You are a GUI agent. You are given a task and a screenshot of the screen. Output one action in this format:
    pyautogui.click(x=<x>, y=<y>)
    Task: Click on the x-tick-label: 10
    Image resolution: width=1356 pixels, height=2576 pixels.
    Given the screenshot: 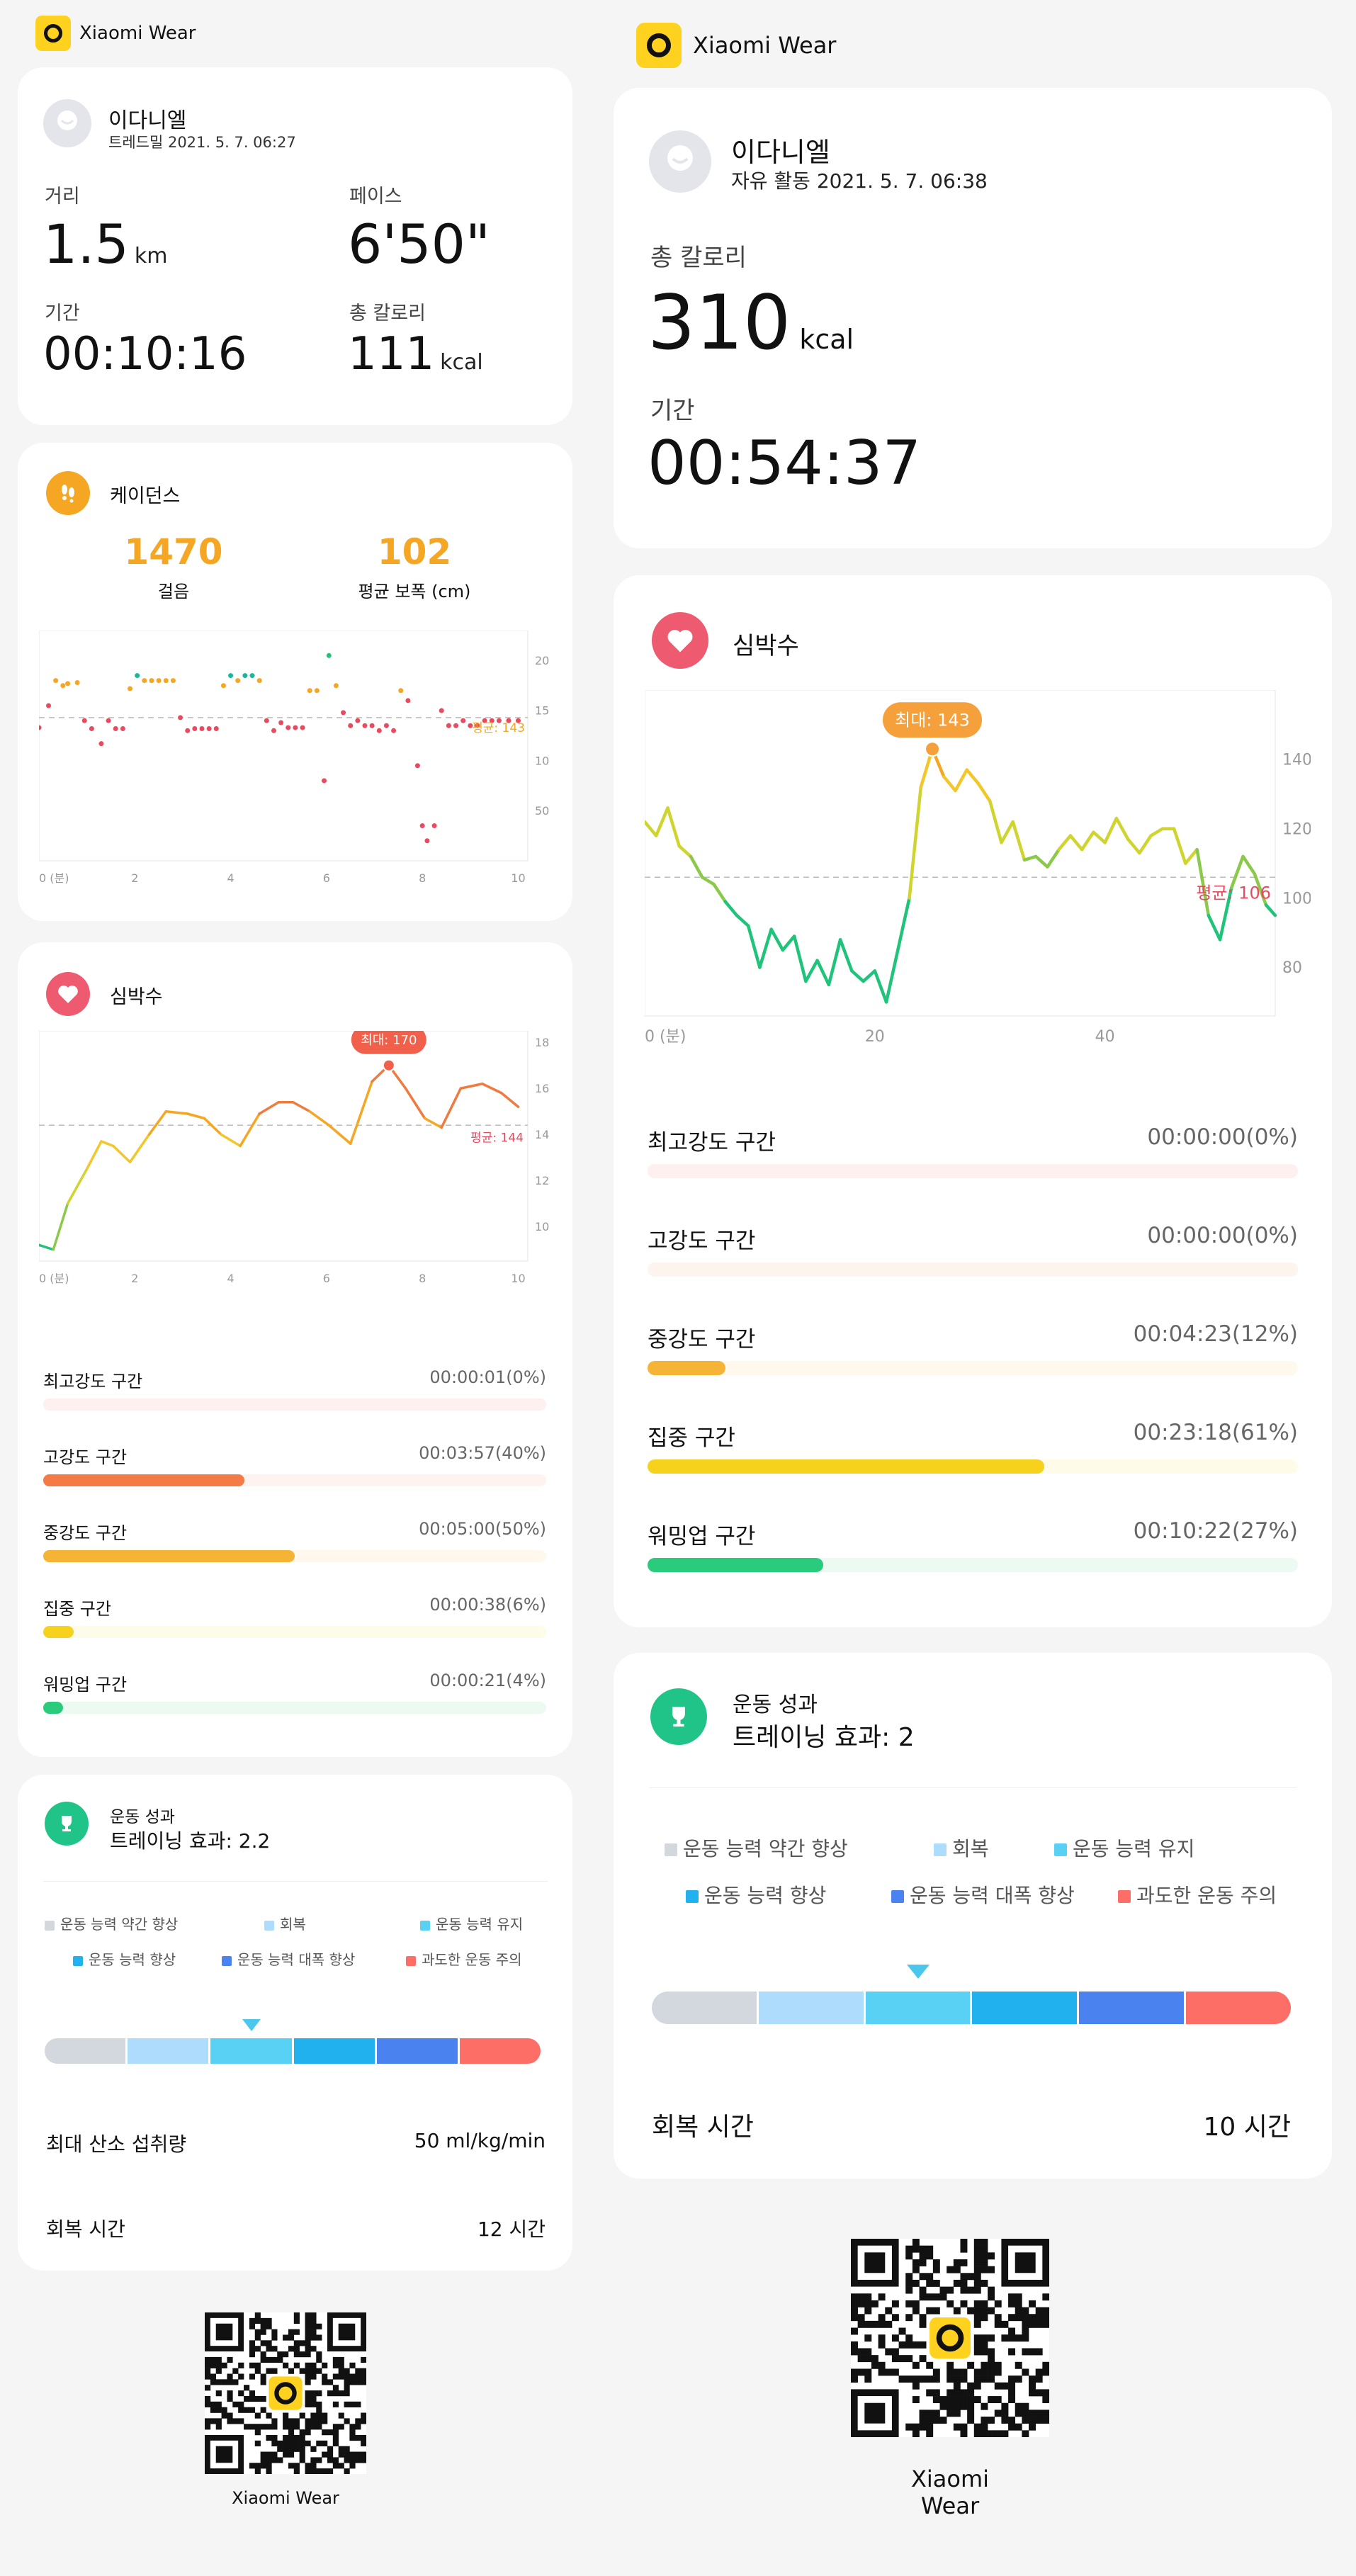 What is the action you would take?
    pyautogui.click(x=518, y=1278)
    